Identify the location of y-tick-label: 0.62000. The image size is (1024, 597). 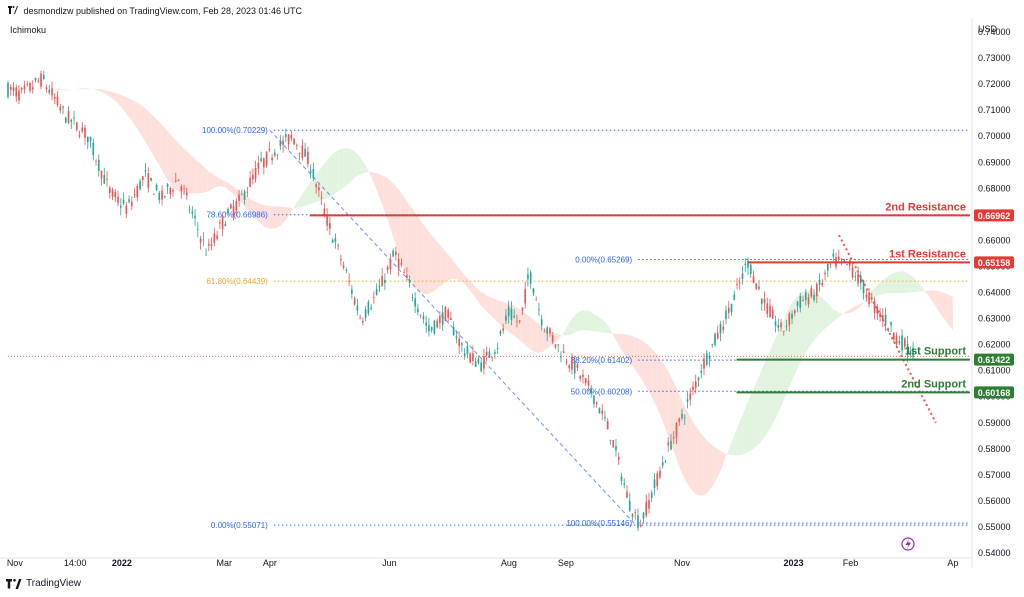
(994, 345).